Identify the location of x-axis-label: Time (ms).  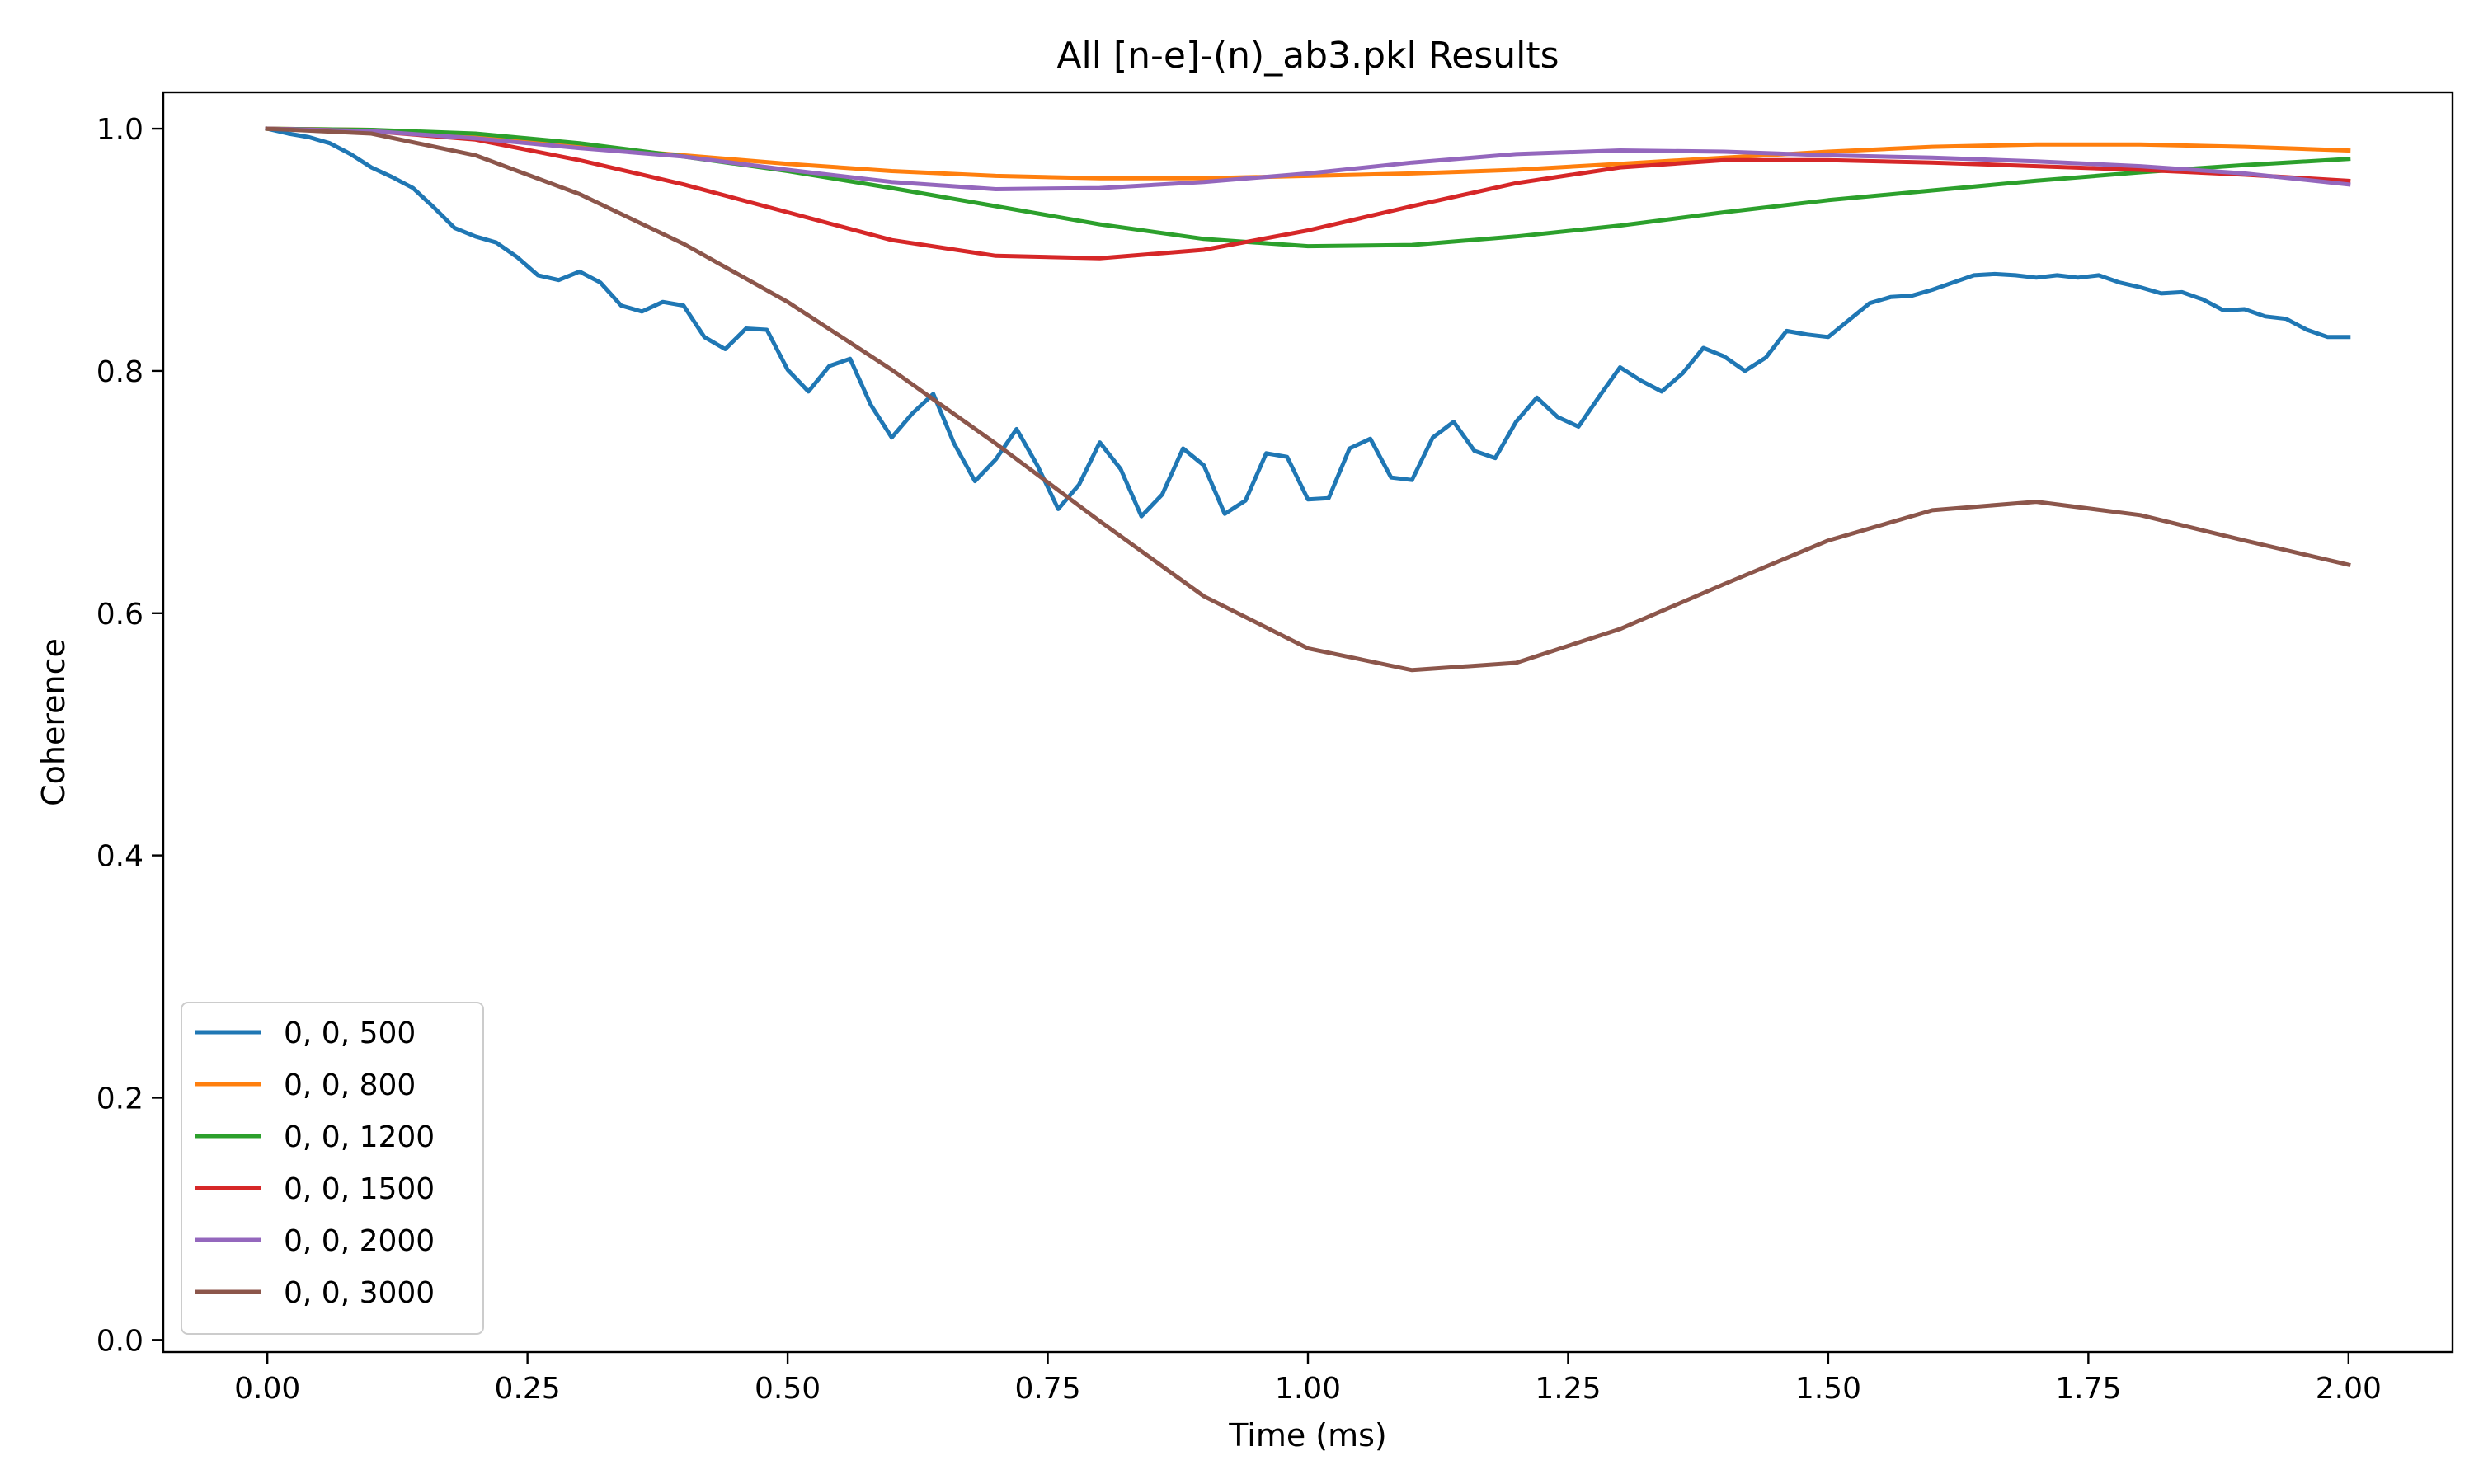
(1307, 1435).